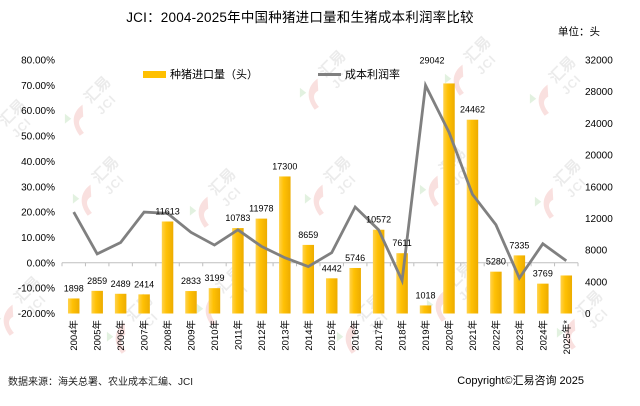 The image size is (640, 406). Describe the element at coordinates (238, 335) in the screenshot. I see `svg-text: 2011年` at that location.